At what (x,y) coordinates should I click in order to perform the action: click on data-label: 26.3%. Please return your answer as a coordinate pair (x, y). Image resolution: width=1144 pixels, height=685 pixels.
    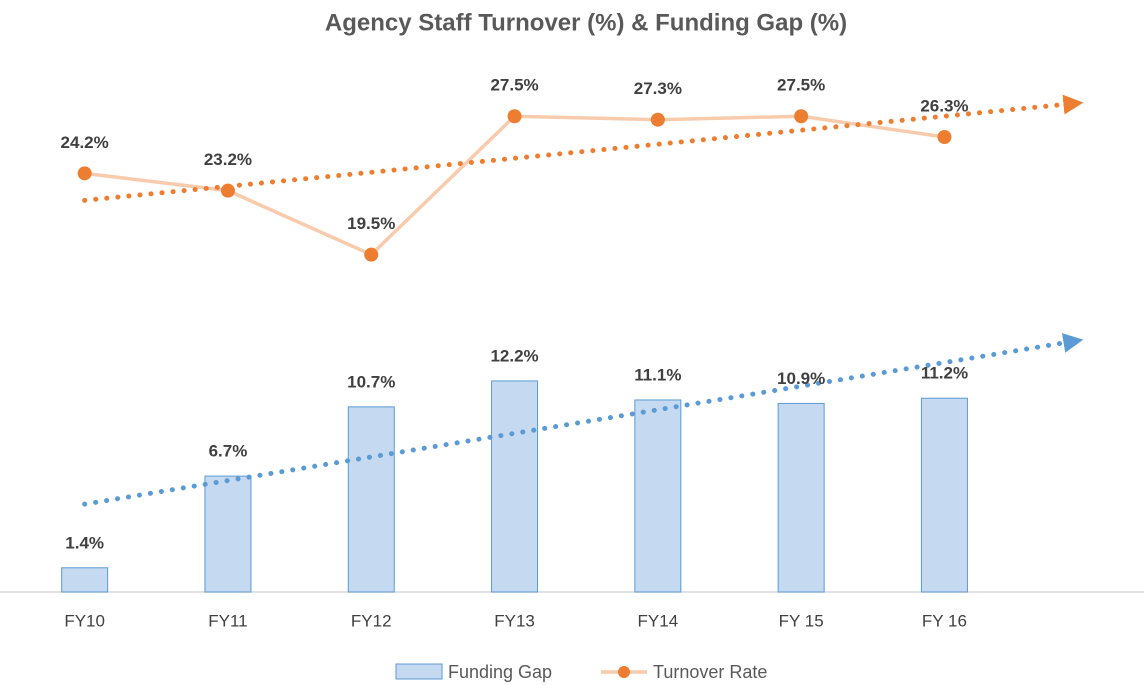
    Looking at the image, I should click on (944, 105).